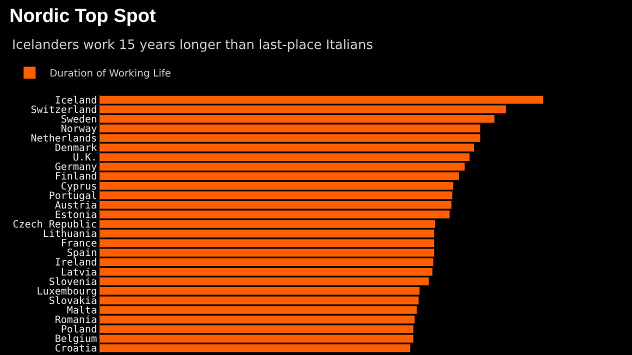  What do you see at coordinates (78, 186) in the screenshot?
I see `y-tick-label: Cyprus` at bounding box center [78, 186].